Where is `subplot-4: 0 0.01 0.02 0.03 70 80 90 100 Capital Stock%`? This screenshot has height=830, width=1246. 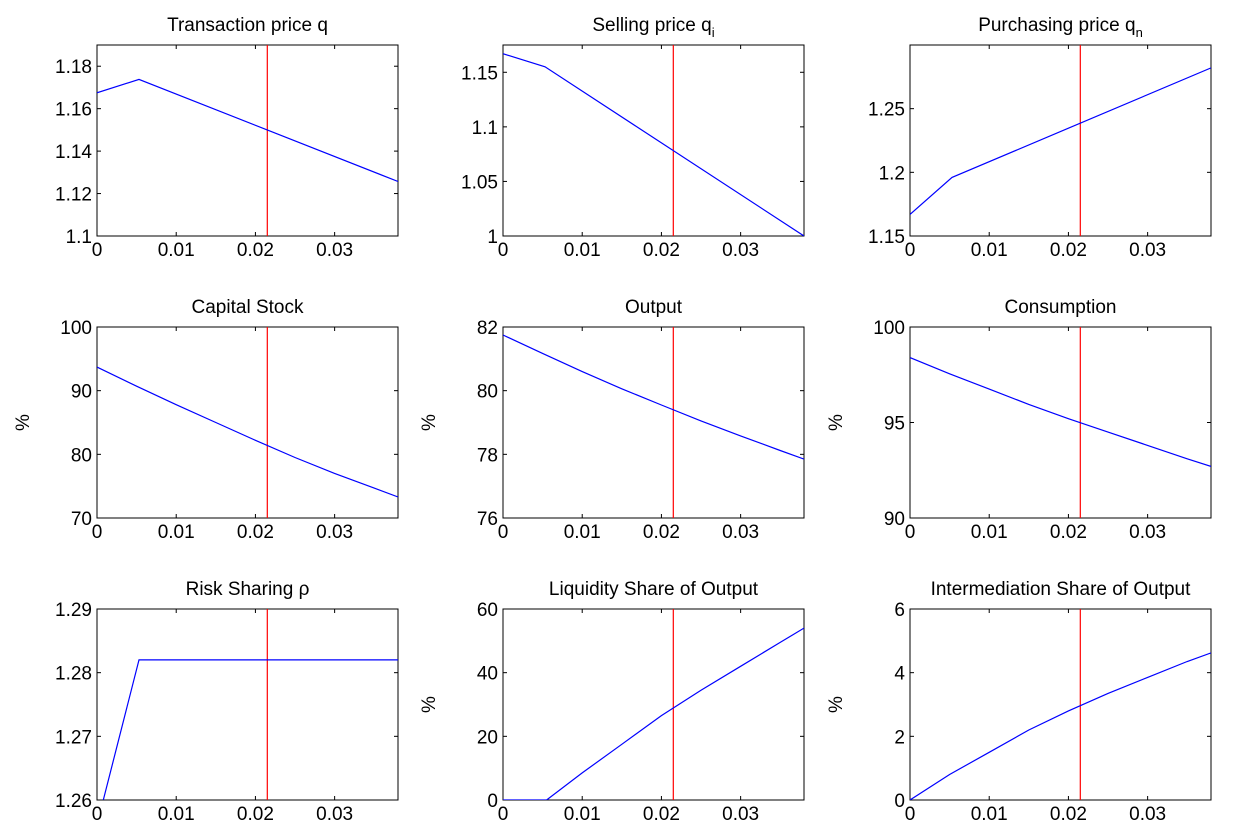
subplot-4: 0 0.01 0.02 0.03 70 80 90 100 Capital Stock% is located at coordinates (206, 420).